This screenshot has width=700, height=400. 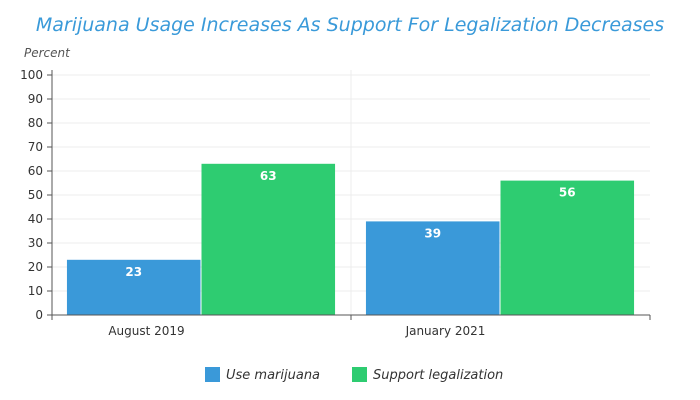 I want to click on y-tick-label: 20, so click(x=35, y=267).